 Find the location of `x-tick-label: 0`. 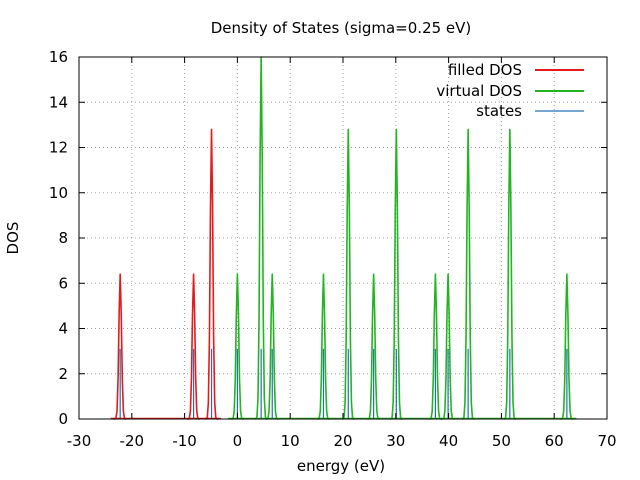

x-tick-label: 0 is located at coordinates (238, 441).